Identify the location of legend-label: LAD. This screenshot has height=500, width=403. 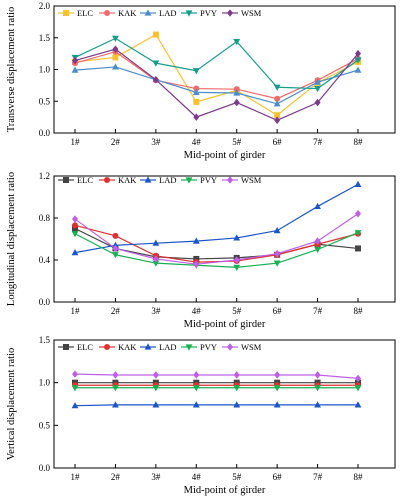
(167, 13).